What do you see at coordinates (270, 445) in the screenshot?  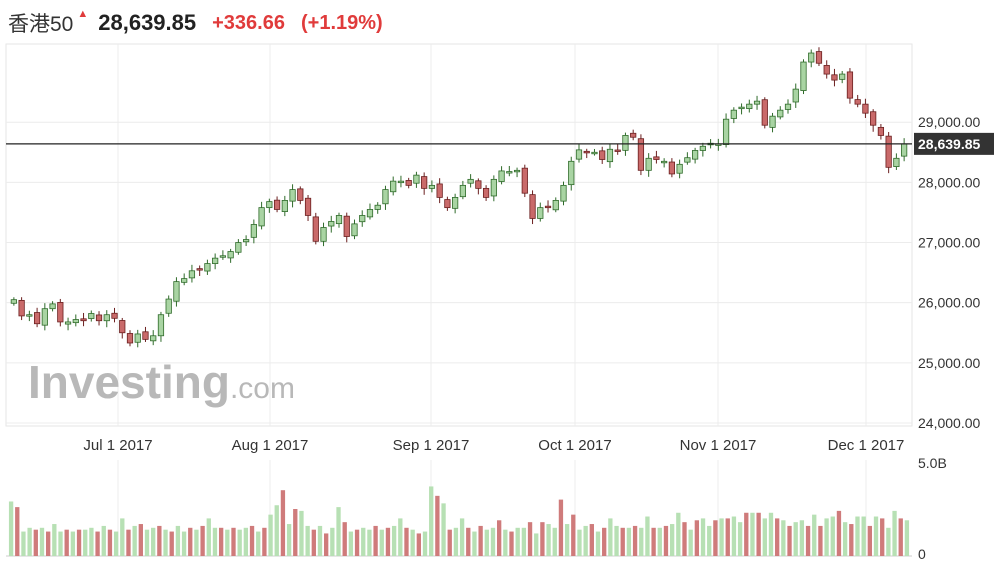 I see `x-tick-label: Aug 1 2017` at bounding box center [270, 445].